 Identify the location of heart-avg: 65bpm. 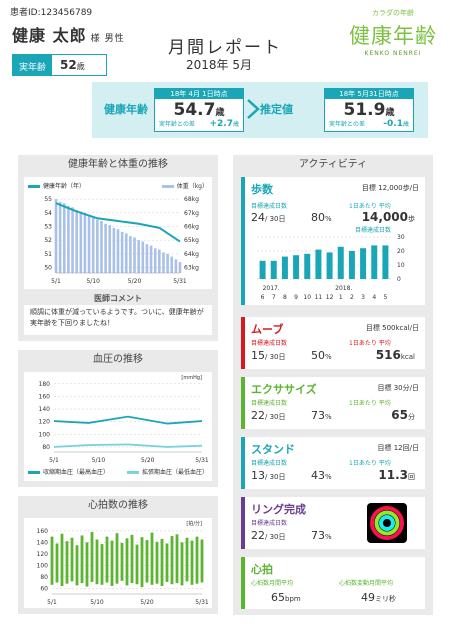
(286, 597).